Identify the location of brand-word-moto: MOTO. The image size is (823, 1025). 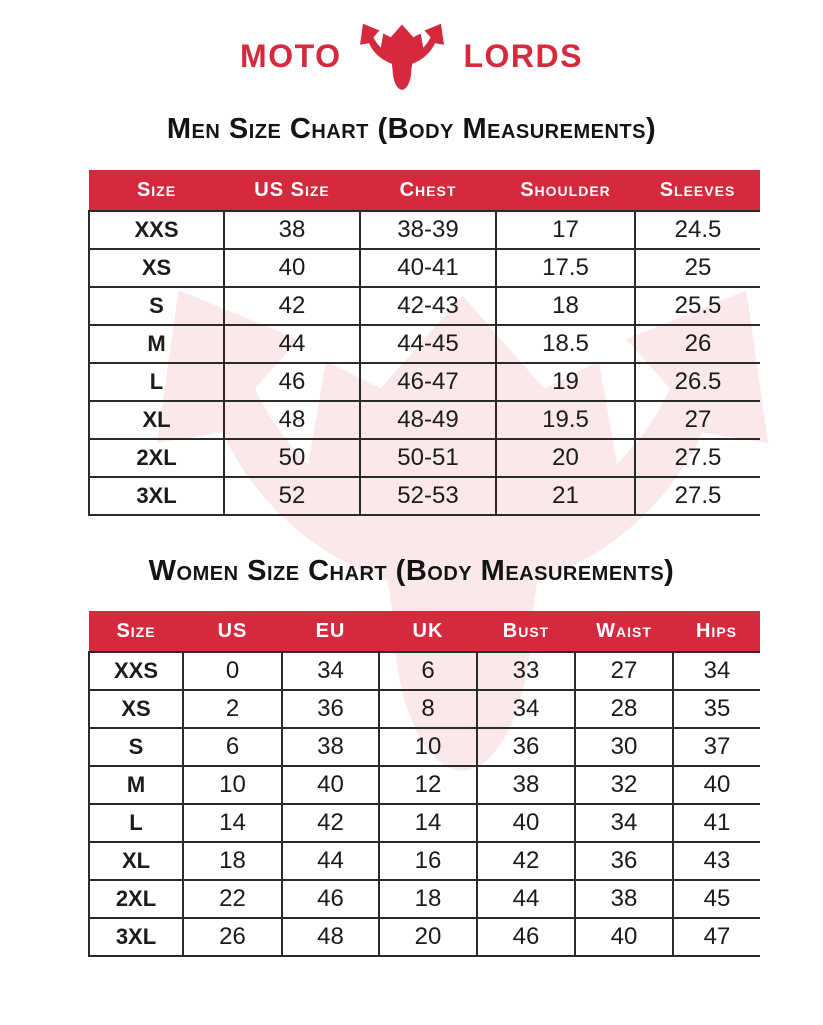
(291, 55).